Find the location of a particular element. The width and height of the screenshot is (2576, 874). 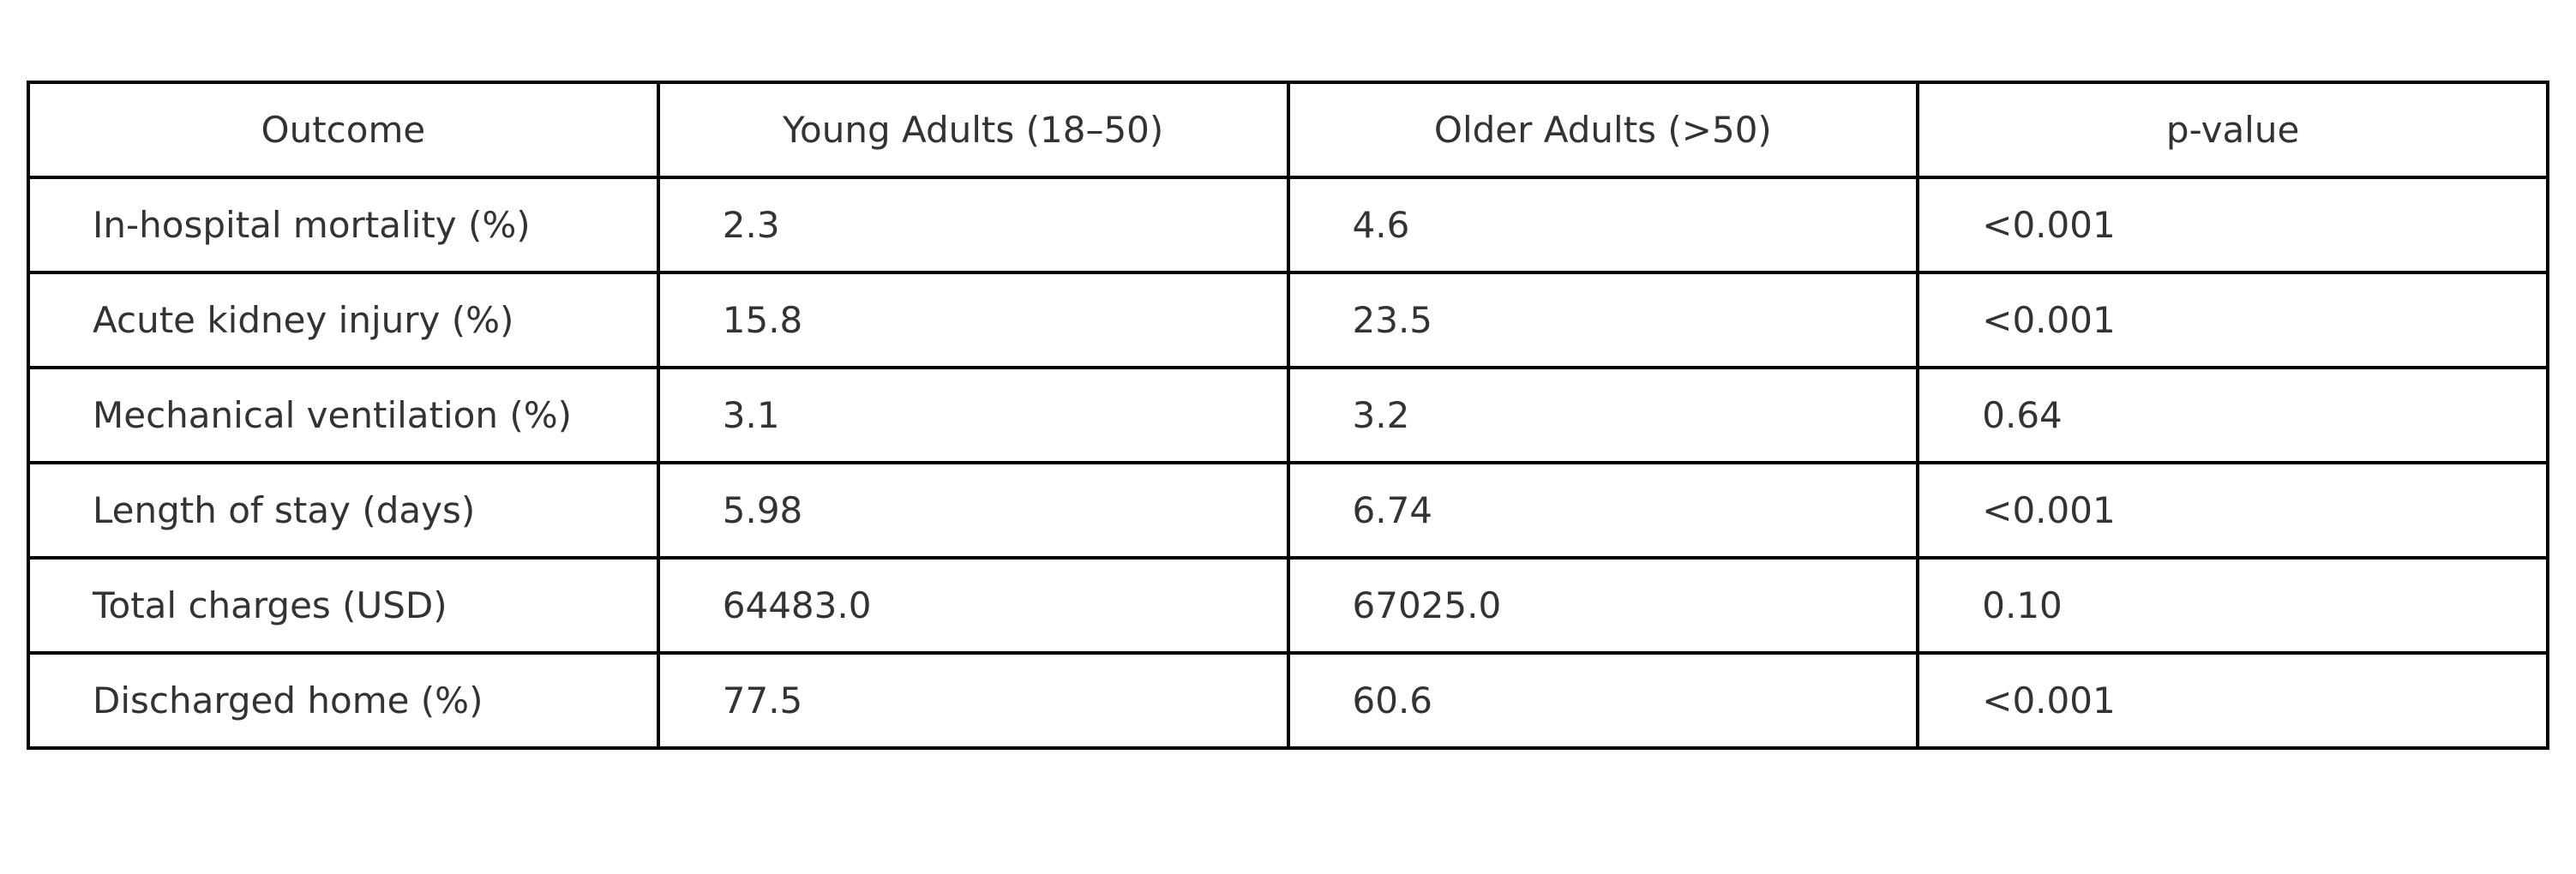

table-row: Mechanical ventilation (%) 3.1 3.2 0.64 is located at coordinates (1288, 415).